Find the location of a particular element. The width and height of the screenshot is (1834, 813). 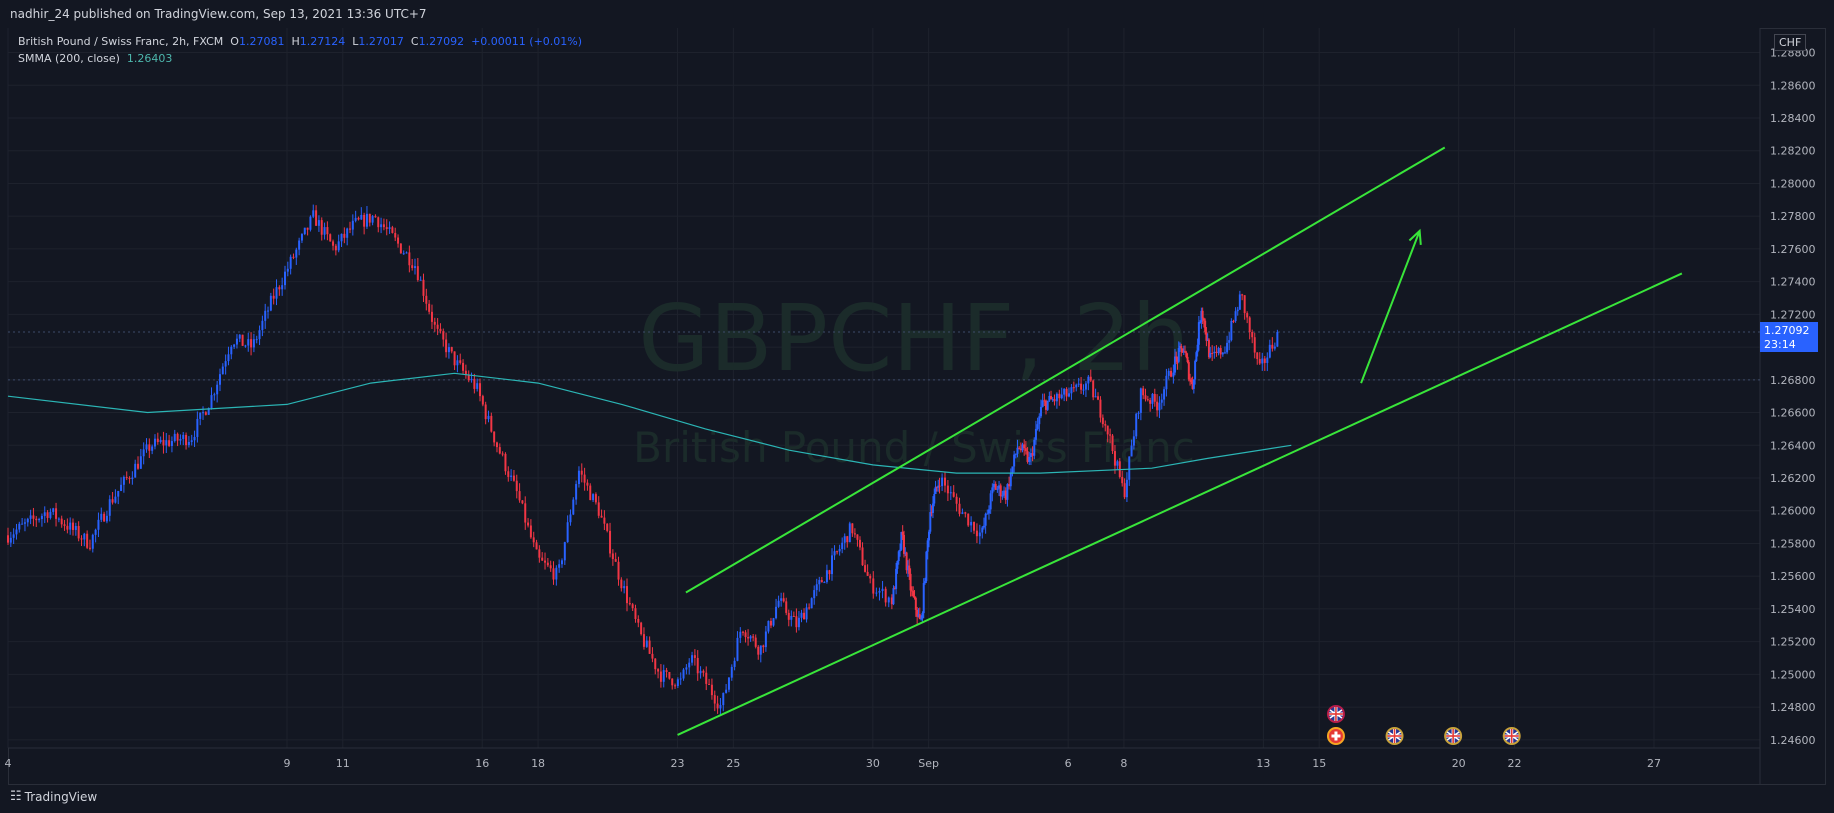

ch-flag-icon is located at coordinates (1335, 736).